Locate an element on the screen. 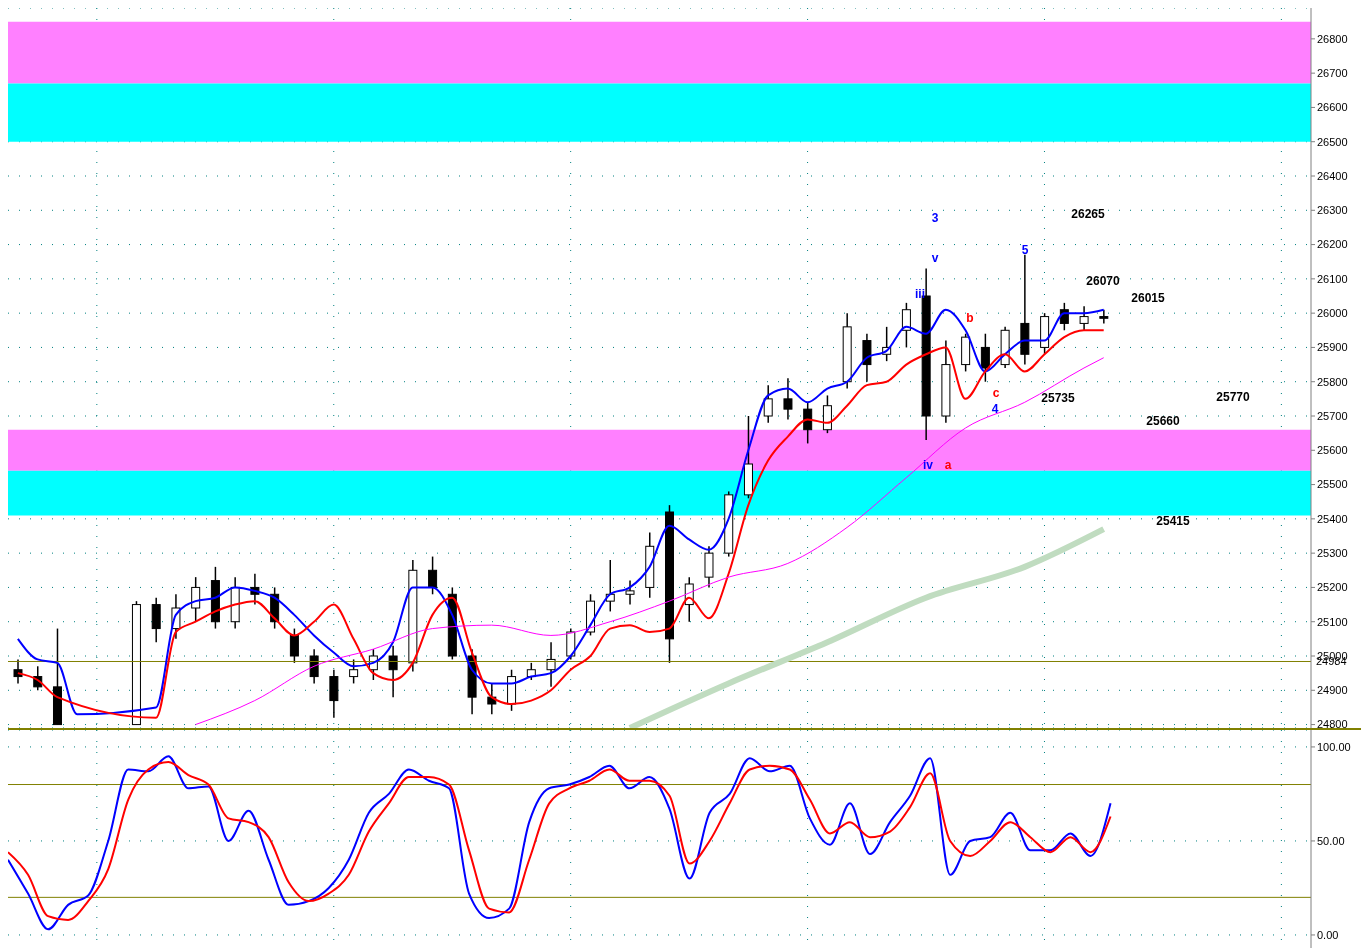  y-tick-label: 25600 is located at coordinates (1332, 450).